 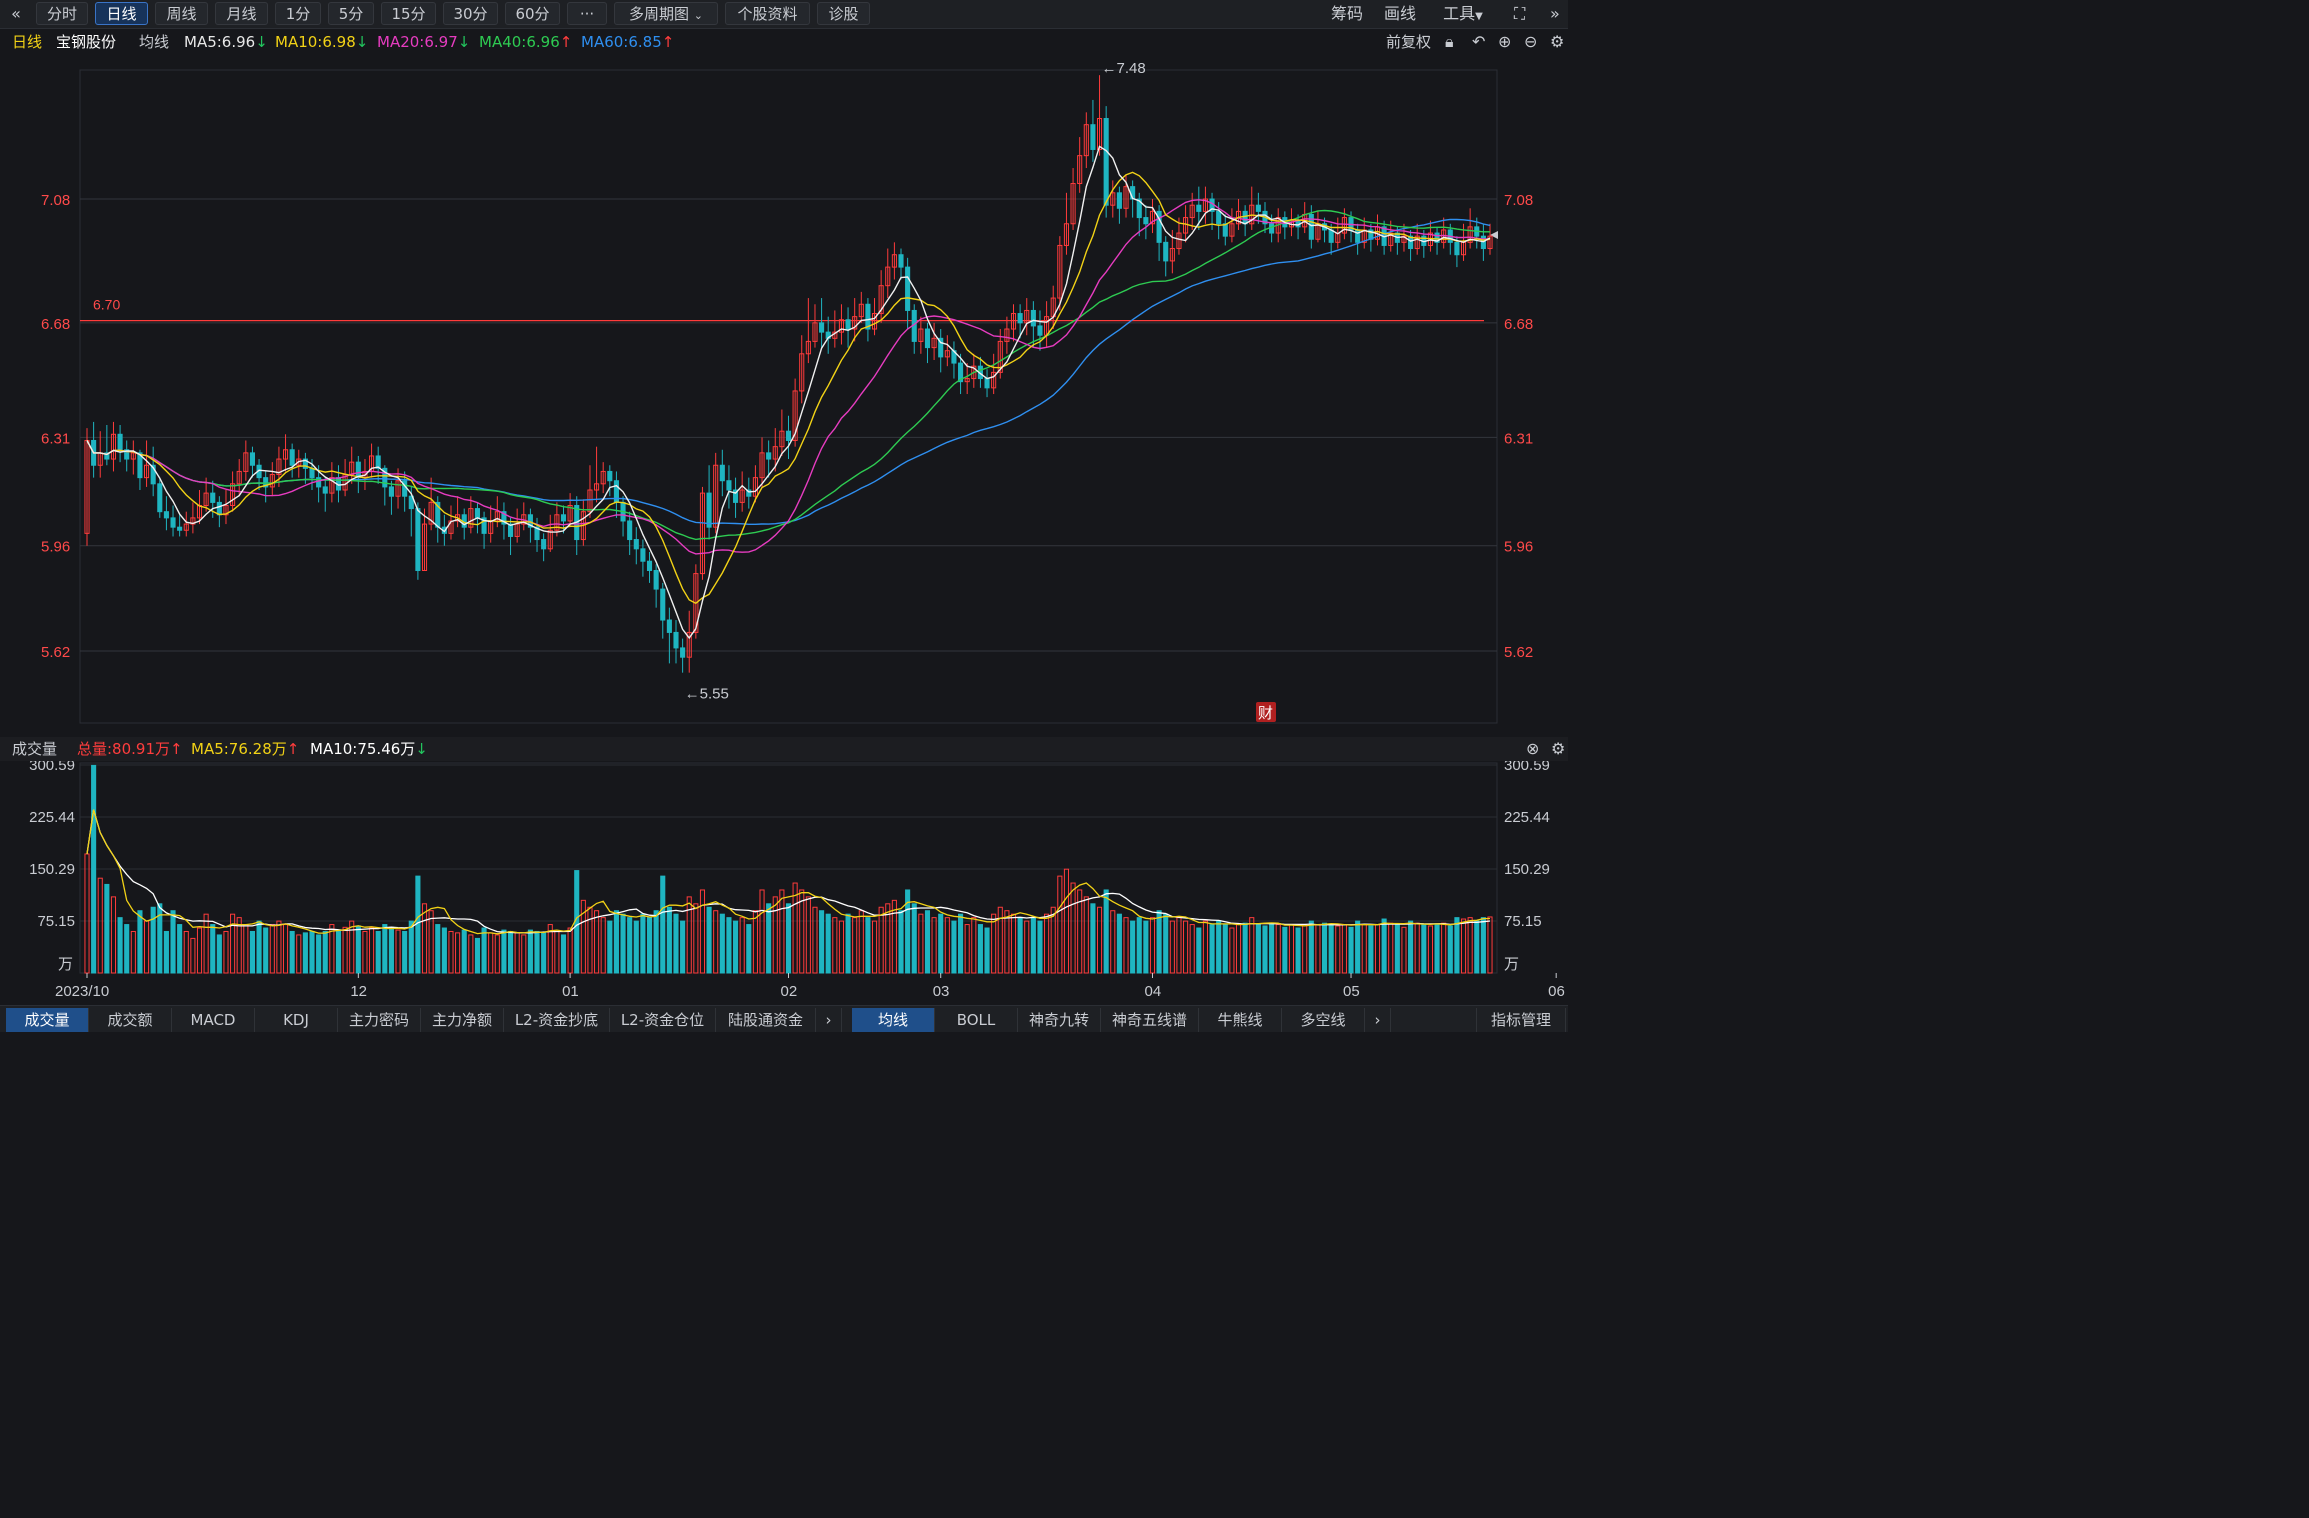 I want to click on tools-dropdown: 工具▼, so click(x=1463, y=14).